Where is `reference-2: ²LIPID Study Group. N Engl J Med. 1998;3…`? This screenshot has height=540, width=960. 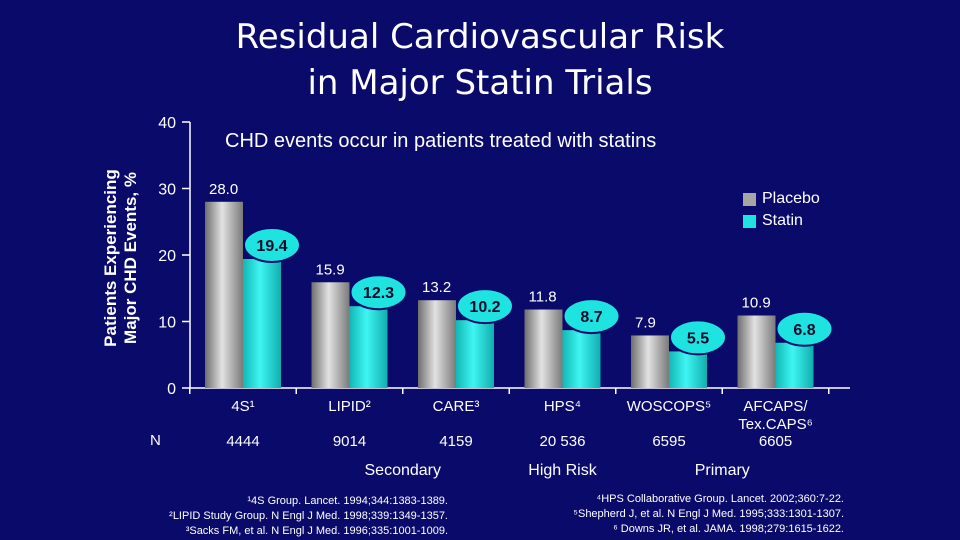 reference-2: ²LIPID Study Group. N Engl J Med. 1998;3… is located at coordinates (308, 516).